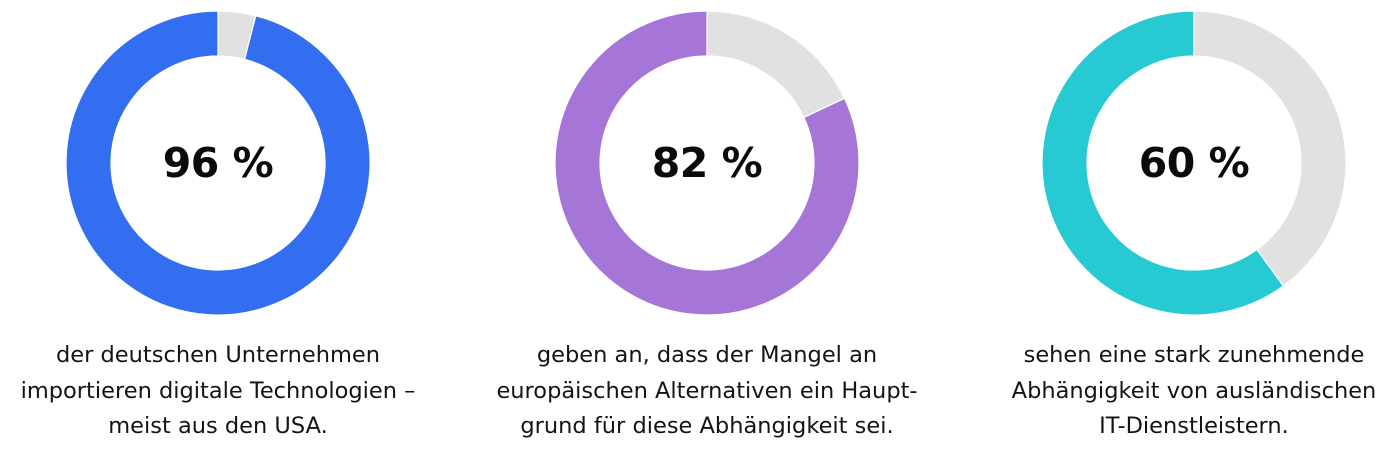 The image size is (1400, 473). I want to click on caption-line: europäischen Alternativen ein Haupt-, so click(707, 390).